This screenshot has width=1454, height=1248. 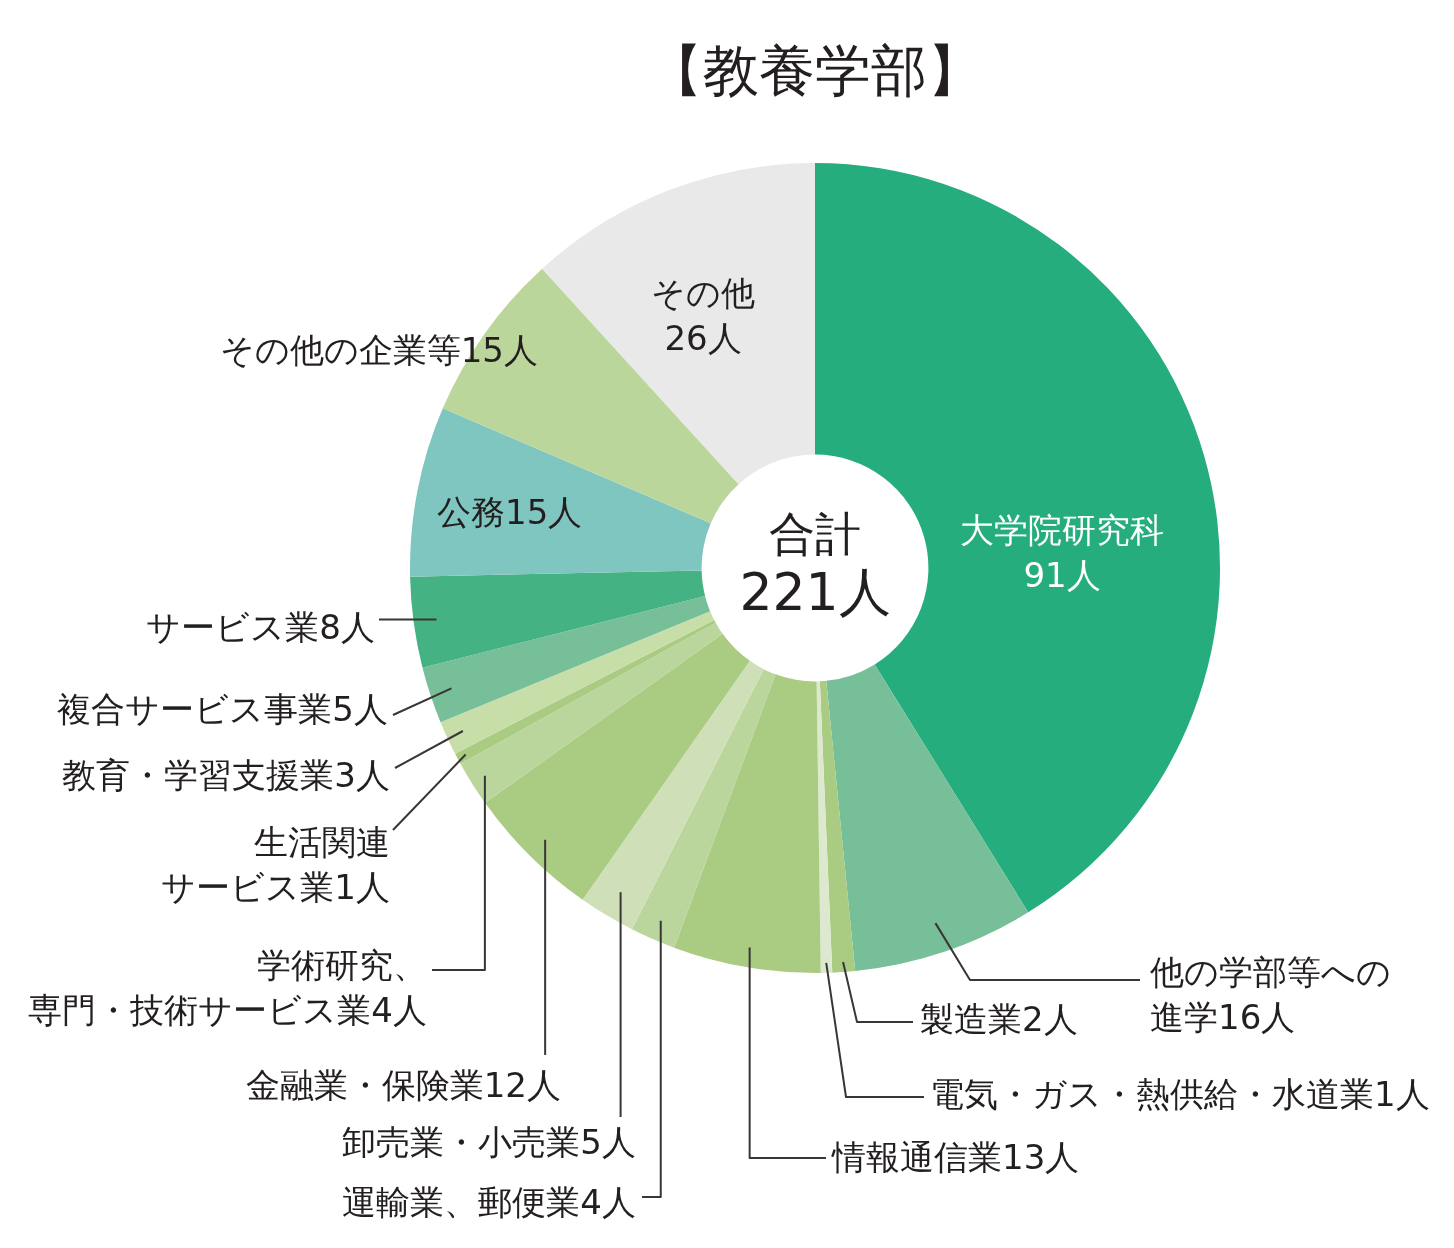 What do you see at coordinates (260, 626) in the screenshot?
I see `slice-label: サービス業8人` at bounding box center [260, 626].